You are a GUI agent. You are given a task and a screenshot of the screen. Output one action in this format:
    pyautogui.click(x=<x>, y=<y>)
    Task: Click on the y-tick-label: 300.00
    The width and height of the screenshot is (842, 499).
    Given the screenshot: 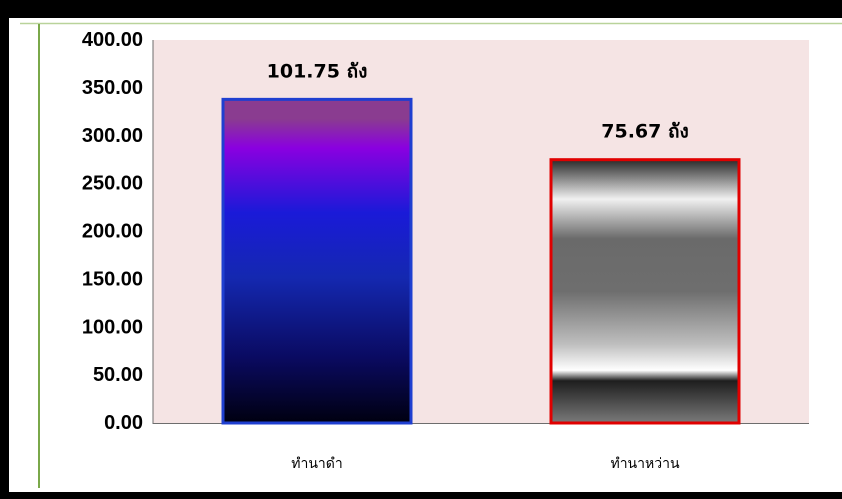 What is the action you would take?
    pyautogui.click(x=112, y=136)
    